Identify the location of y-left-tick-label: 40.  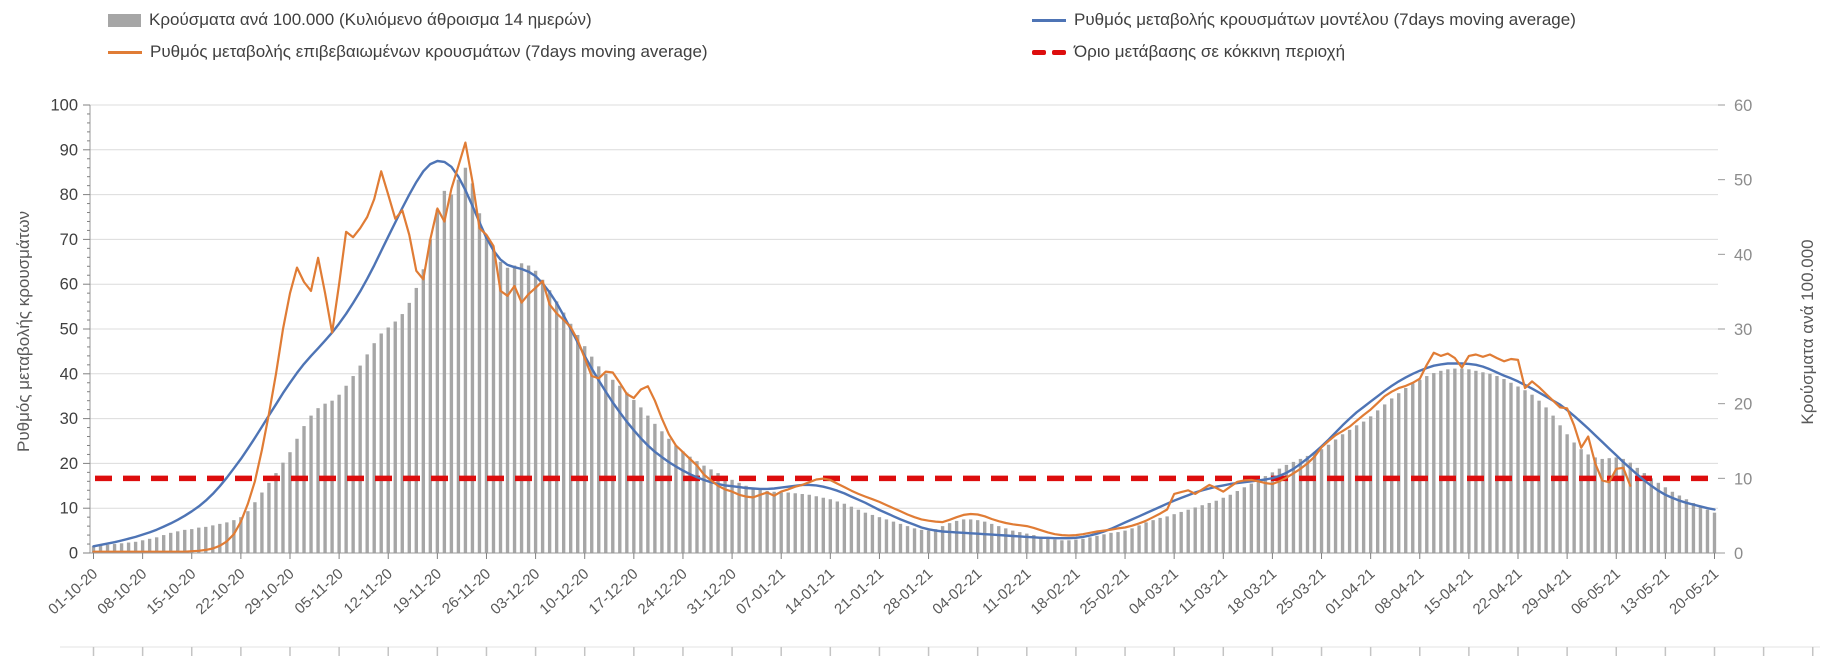
(69, 374).